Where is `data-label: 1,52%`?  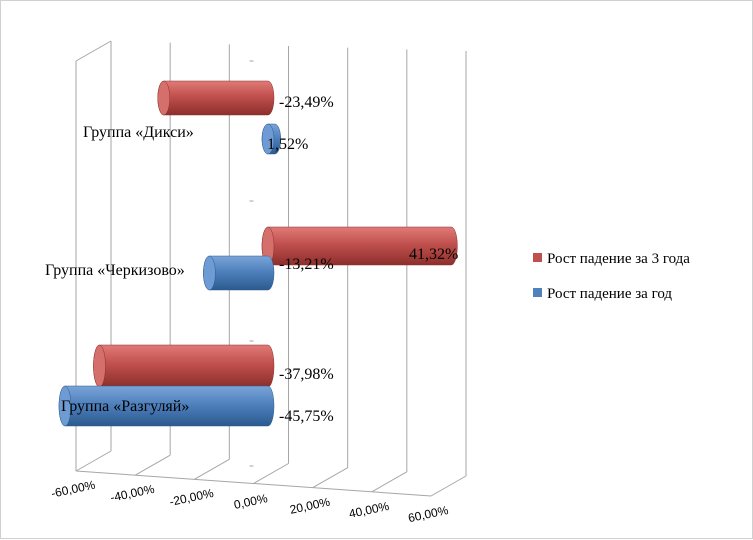
data-label: 1,52% is located at coordinates (287, 144).